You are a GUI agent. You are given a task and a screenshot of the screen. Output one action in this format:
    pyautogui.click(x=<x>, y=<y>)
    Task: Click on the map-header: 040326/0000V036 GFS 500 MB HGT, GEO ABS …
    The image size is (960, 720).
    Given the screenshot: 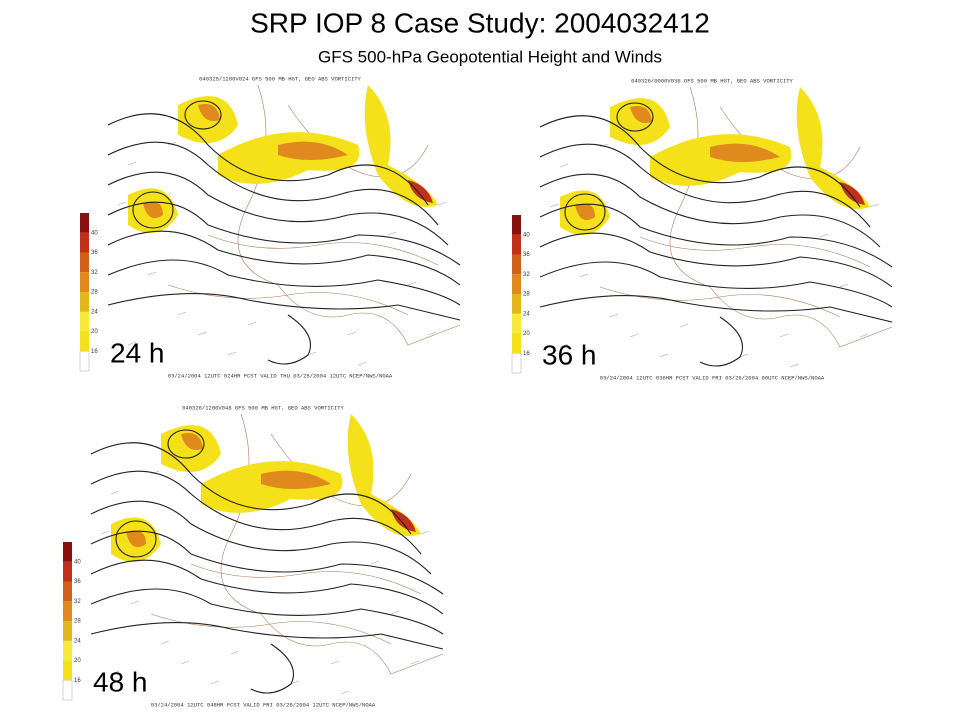 What is the action you would take?
    pyautogui.click(x=712, y=80)
    